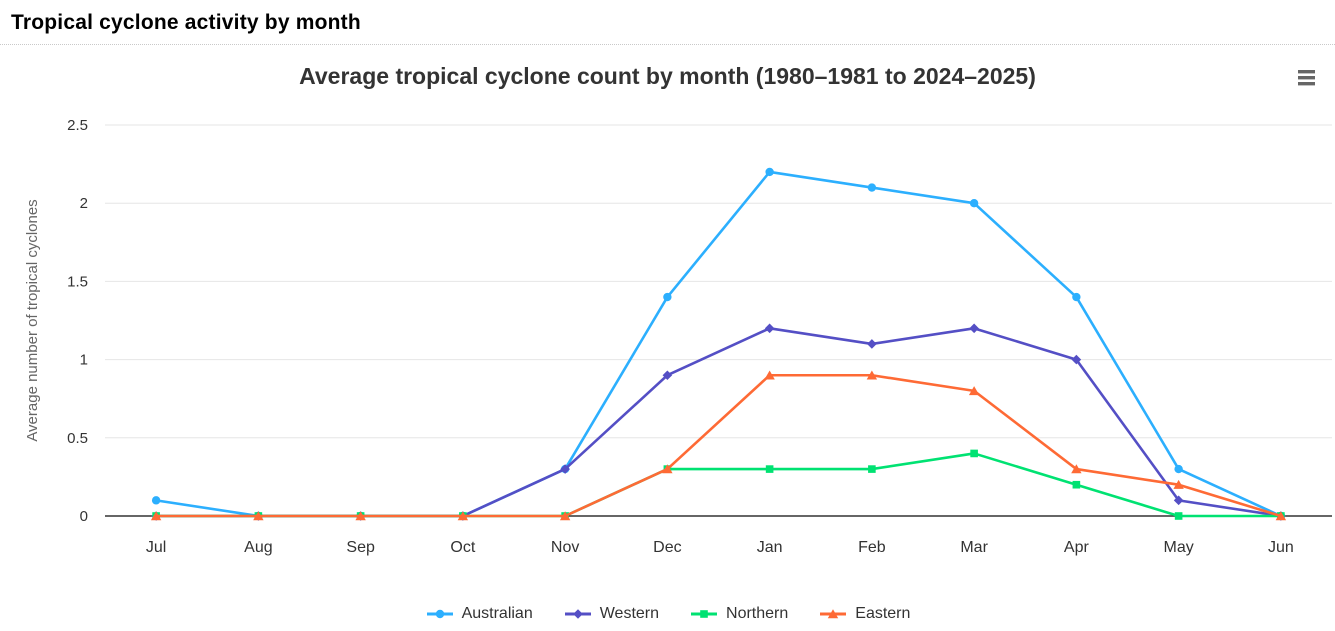  Describe the element at coordinates (84, 516) in the screenshot. I see `y-tick-label: 0` at that location.